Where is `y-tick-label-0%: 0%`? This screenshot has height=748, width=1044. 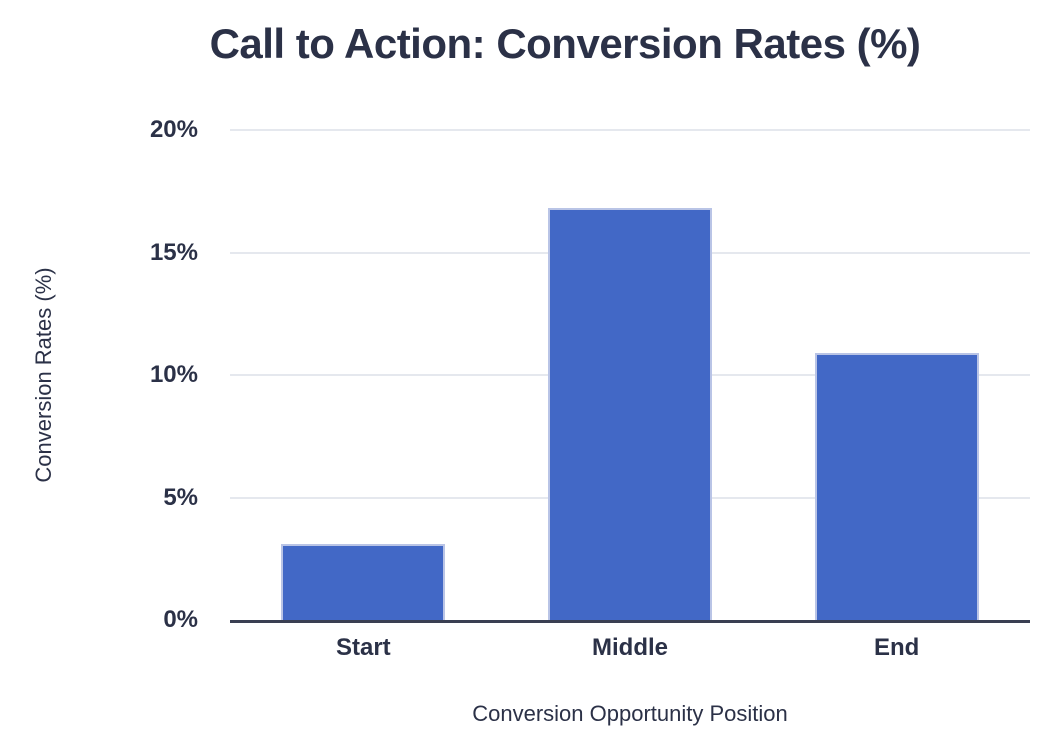
y-tick-label-0%: 0% is located at coordinates (180, 619).